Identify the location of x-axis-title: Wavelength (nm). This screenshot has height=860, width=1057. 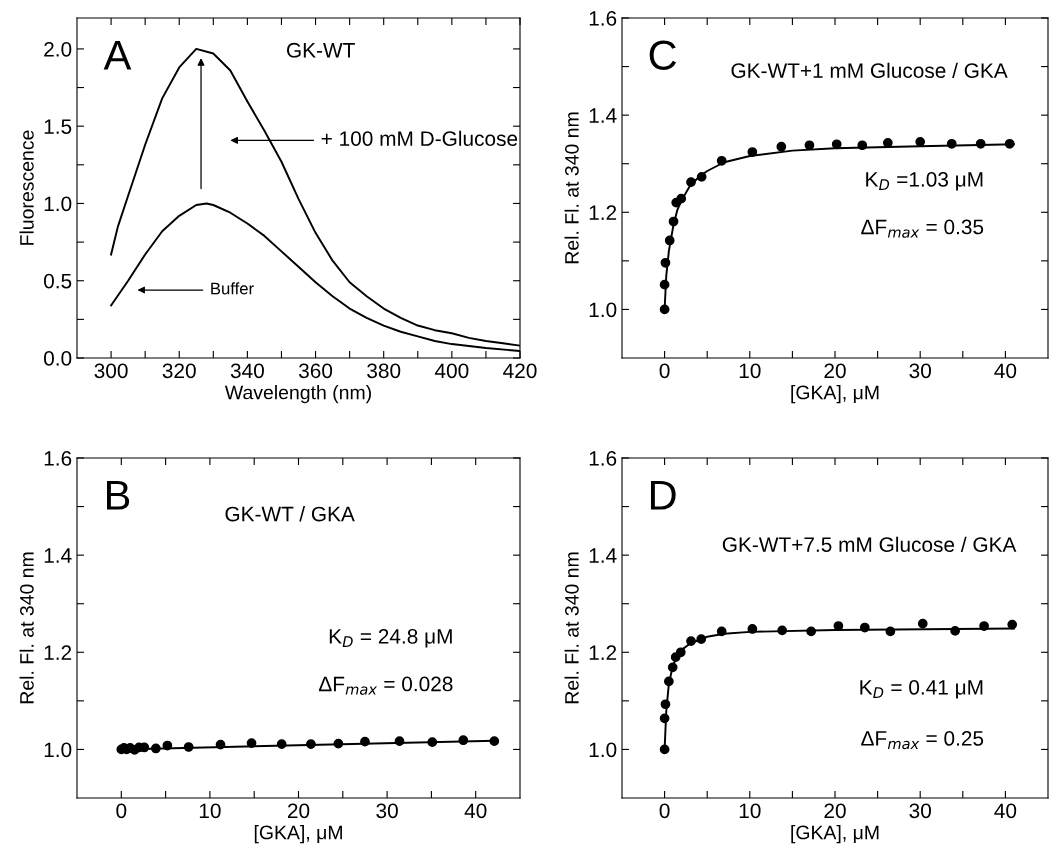
(297, 394).